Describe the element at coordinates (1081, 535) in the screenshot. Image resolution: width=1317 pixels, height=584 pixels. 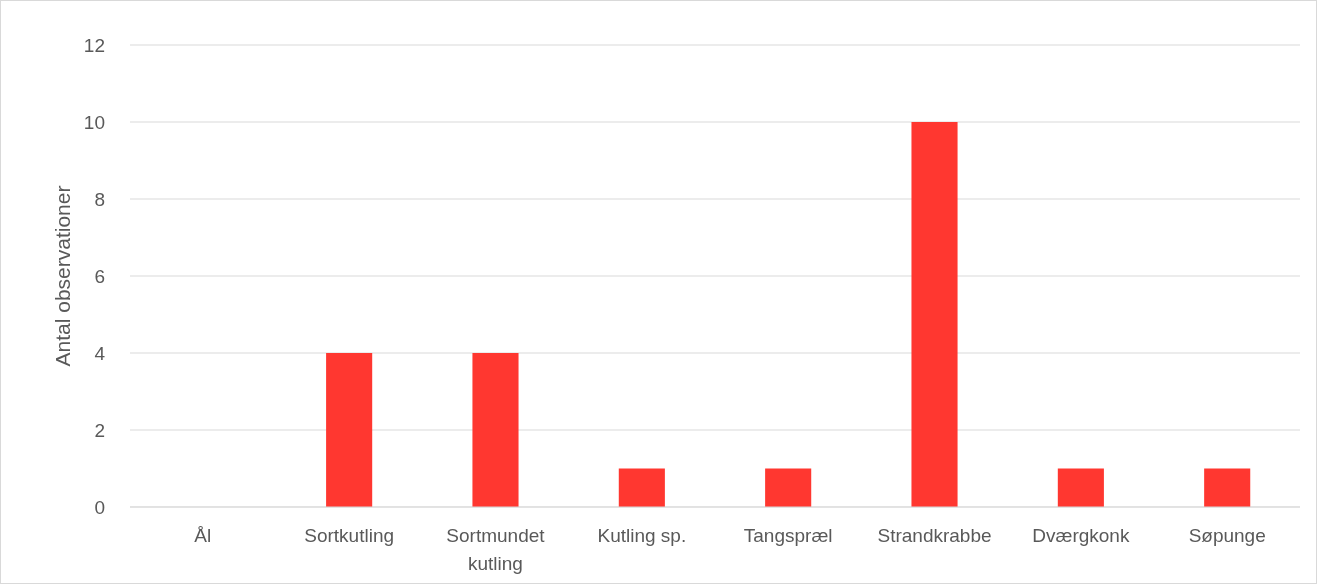
I see `x-tick-label: Dværgkonk` at that location.